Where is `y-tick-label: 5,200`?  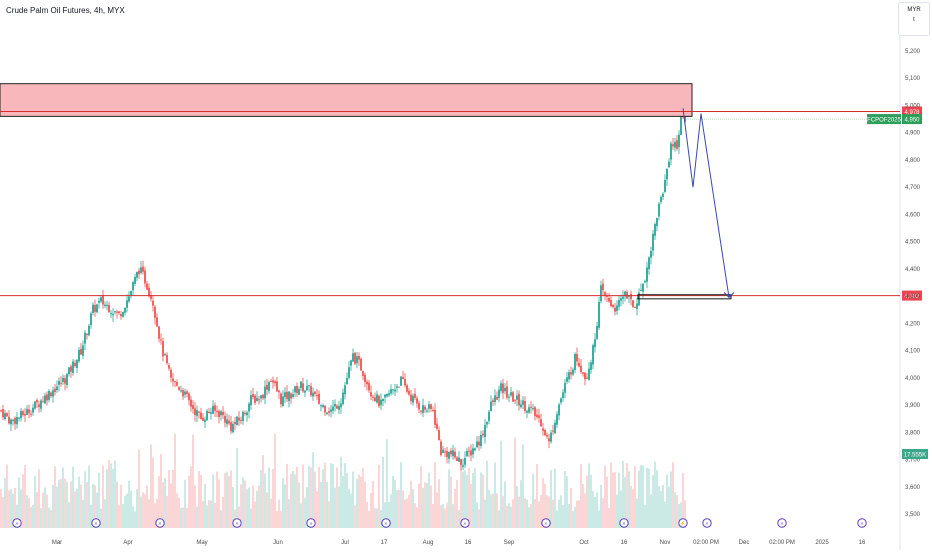
y-tick-label: 5,200 is located at coordinates (913, 52).